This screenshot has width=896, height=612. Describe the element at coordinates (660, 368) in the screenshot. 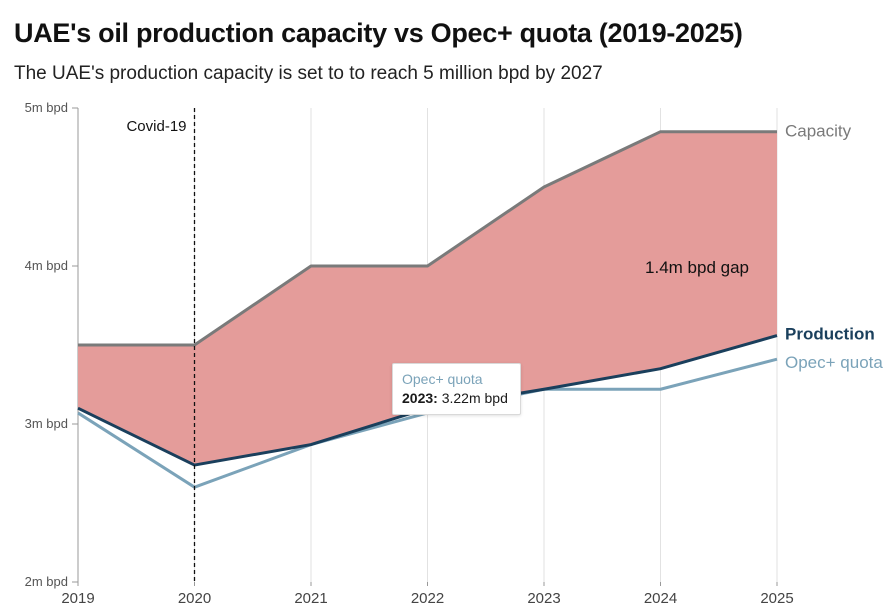

I see `production-point-2024` at that location.